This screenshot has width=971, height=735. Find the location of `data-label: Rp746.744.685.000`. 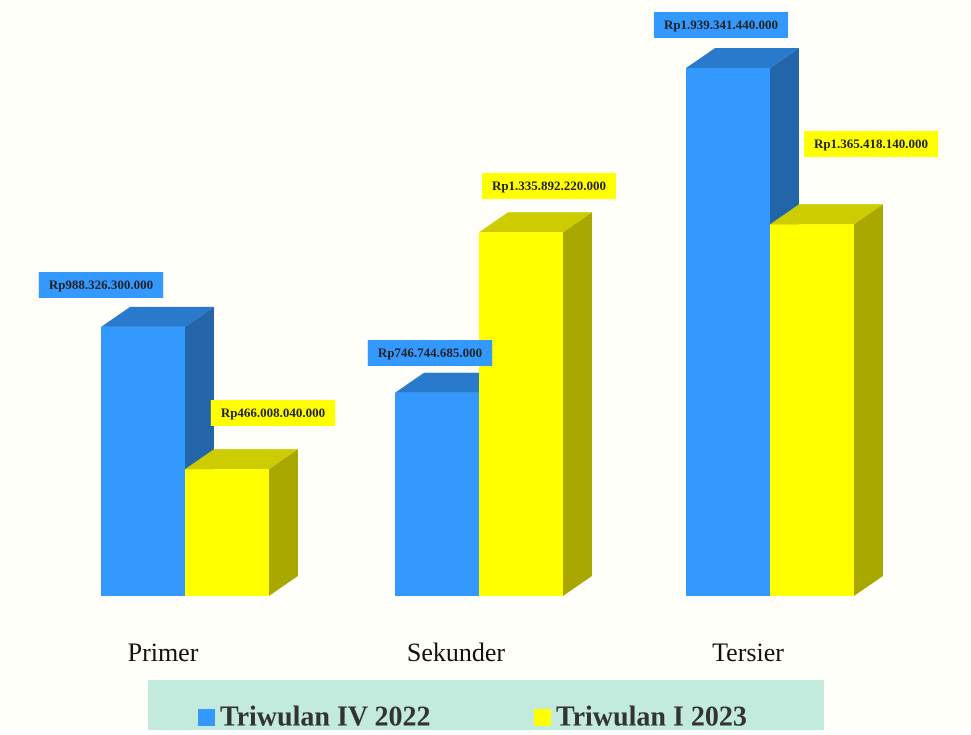

data-label: Rp746.744.685.000 is located at coordinates (430, 352).